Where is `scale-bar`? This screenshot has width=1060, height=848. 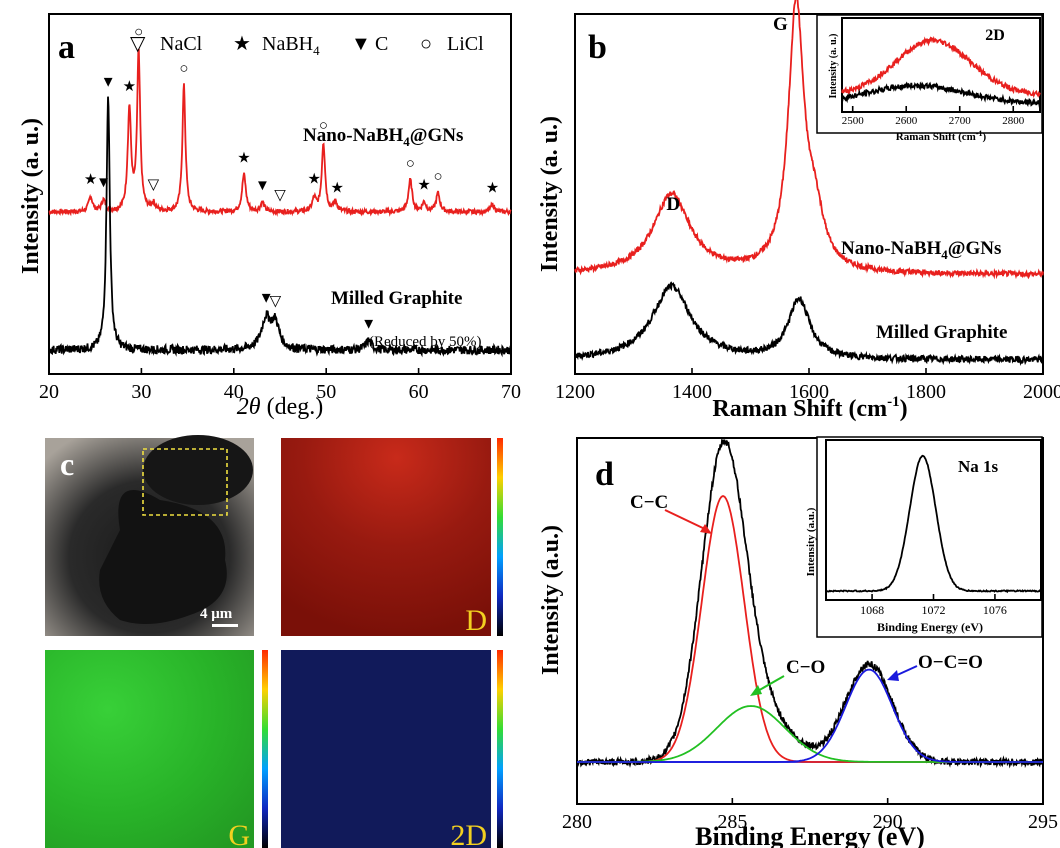 scale-bar is located at coordinates (225, 625).